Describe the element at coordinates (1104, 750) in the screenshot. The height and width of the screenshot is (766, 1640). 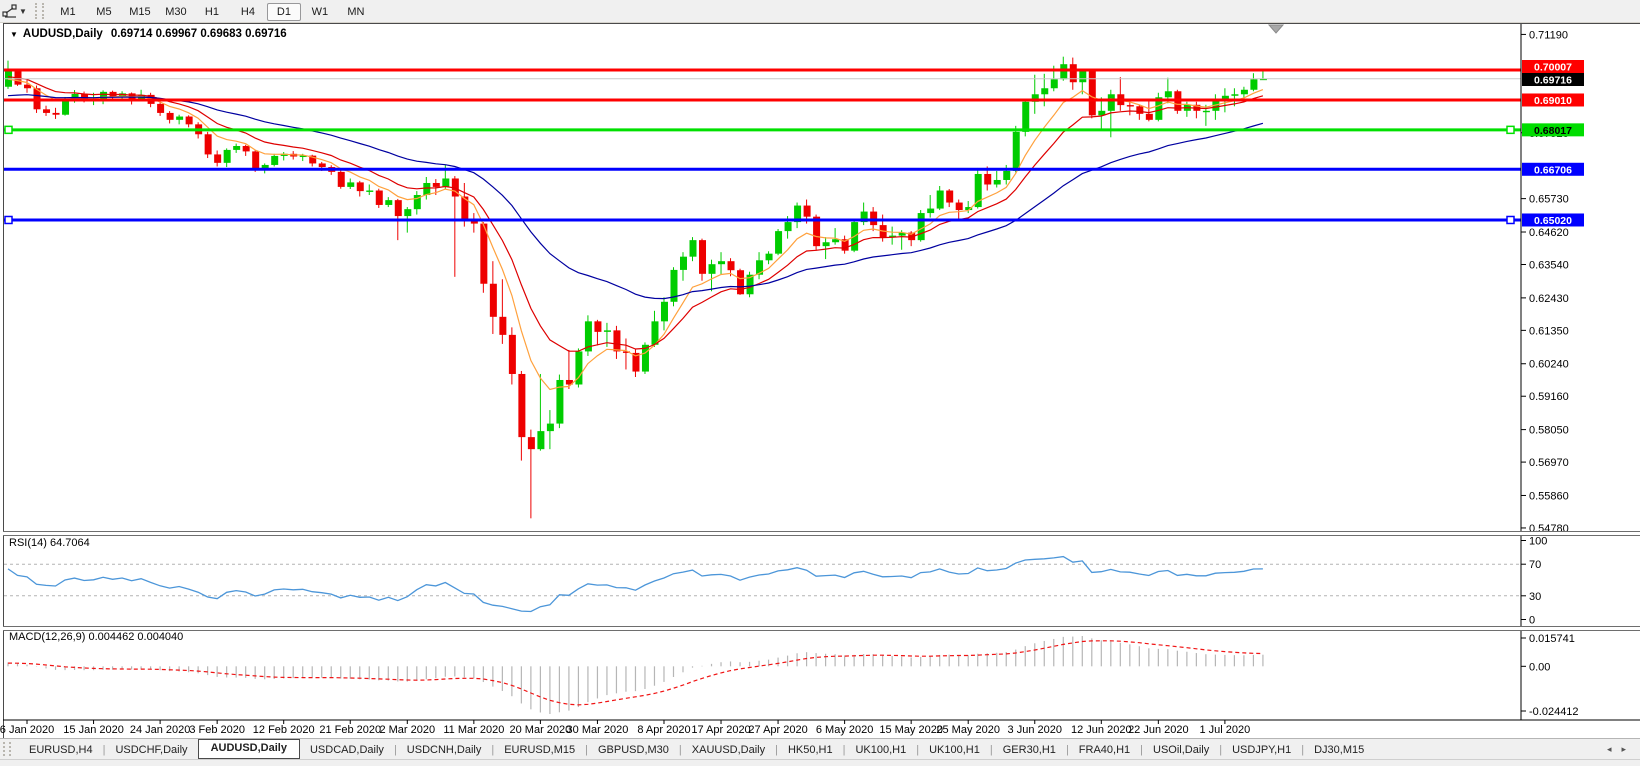
I see `tab-fra40-h1: FRA40,H1` at that location.